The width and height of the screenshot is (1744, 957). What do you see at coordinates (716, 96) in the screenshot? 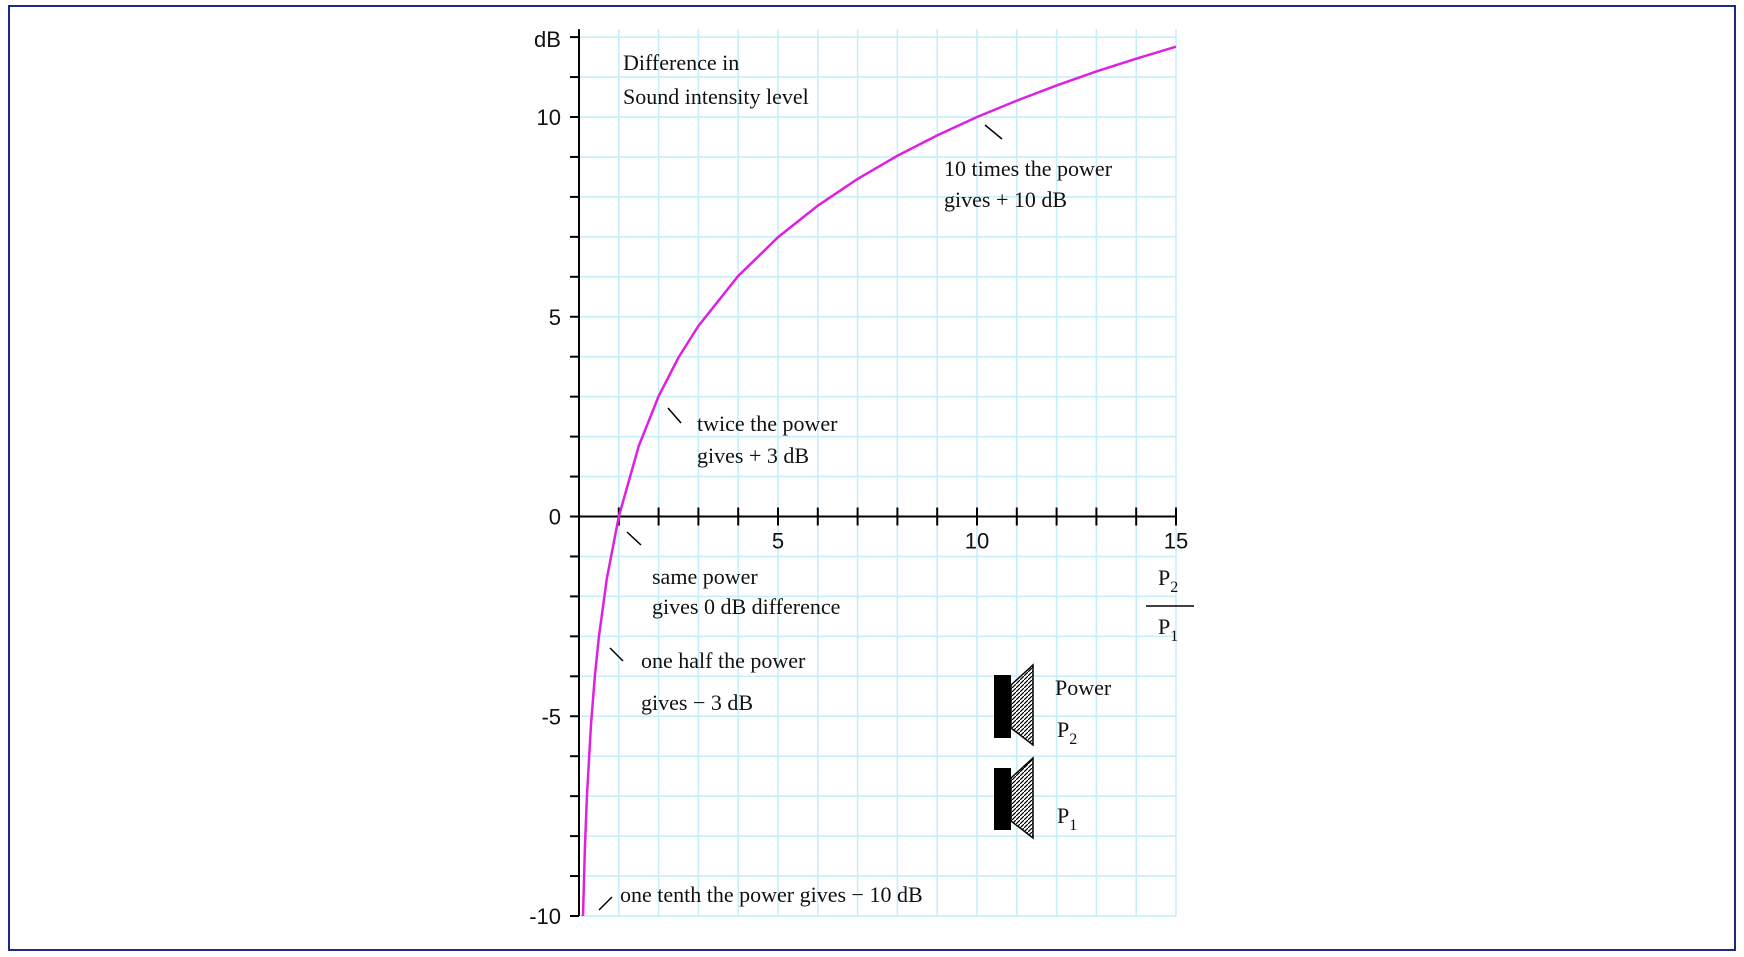
I see `title-line: Sound intensity level` at bounding box center [716, 96].